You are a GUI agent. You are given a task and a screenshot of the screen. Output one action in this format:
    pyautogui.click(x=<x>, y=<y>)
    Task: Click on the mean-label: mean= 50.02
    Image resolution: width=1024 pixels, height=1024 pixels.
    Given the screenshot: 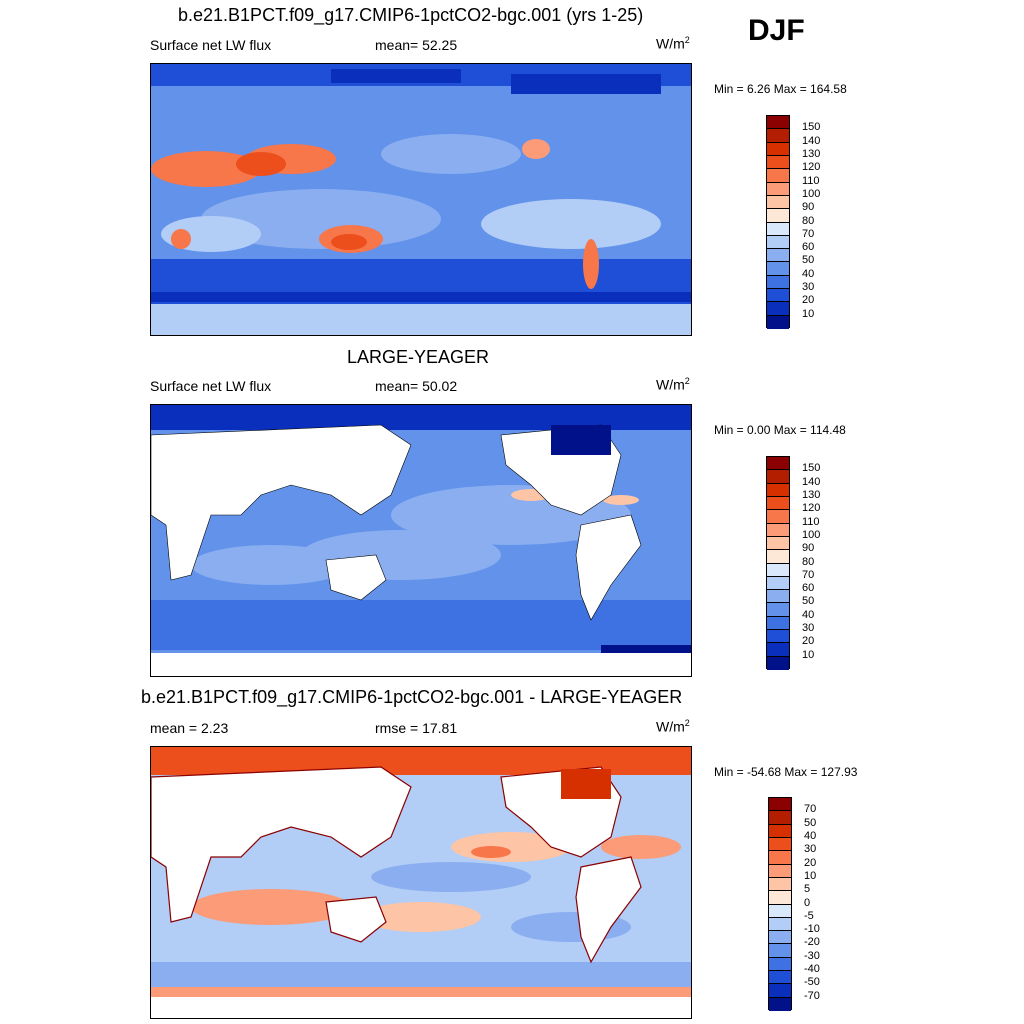 What is the action you would take?
    pyautogui.click(x=416, y=386)
    